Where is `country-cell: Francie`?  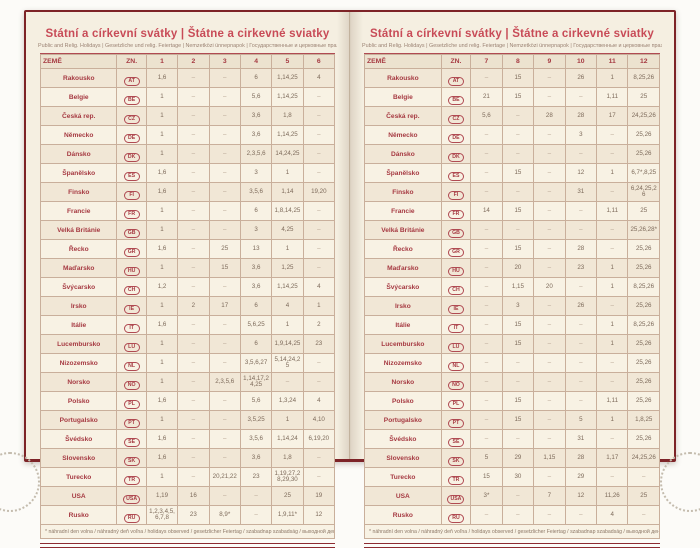
country-cell: Francie is located at coordinates (78, 211).